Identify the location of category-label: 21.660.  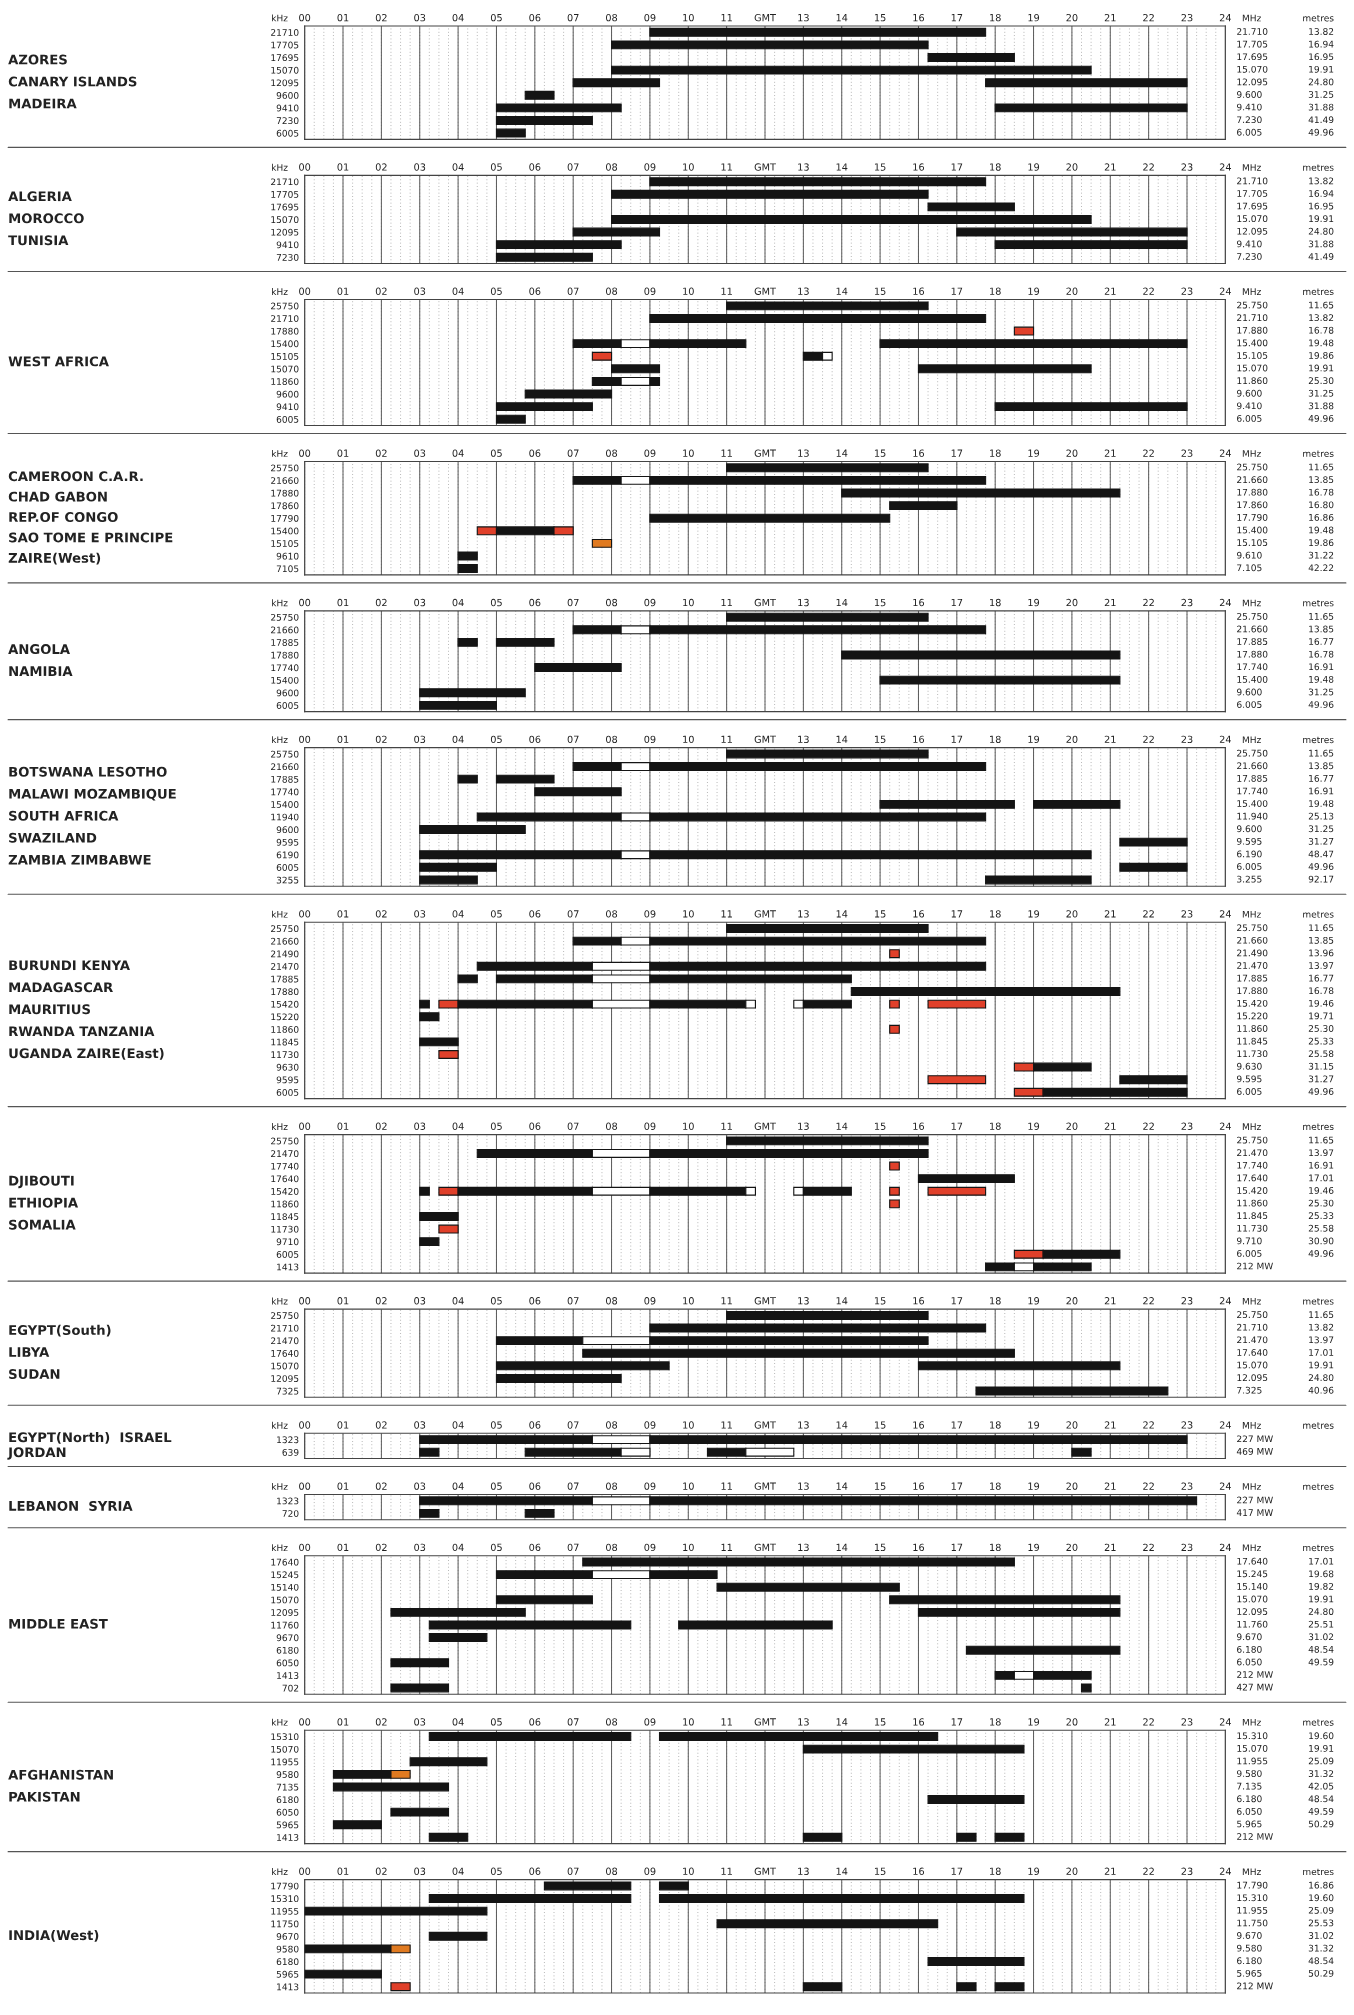
(1252, 940).